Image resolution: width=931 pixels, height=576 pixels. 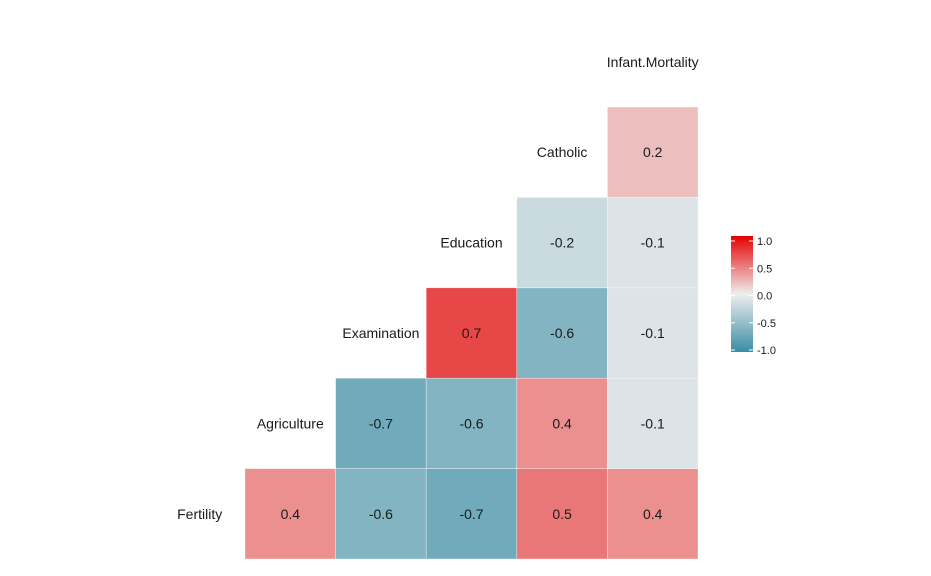 I want to click on heatmap-cell-fertility-agriculture: 0.4, so click(x=290, y=514).